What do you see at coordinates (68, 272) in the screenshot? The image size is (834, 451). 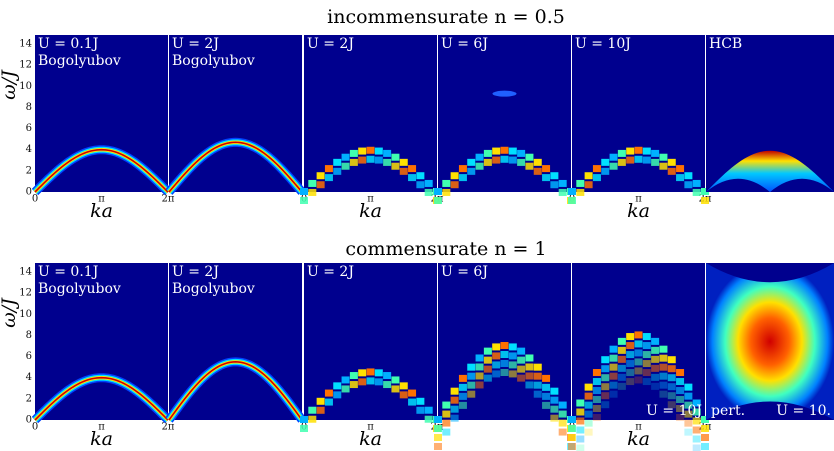 I see `panel-label: U = 0.1J` at bounding box center [68, 272].